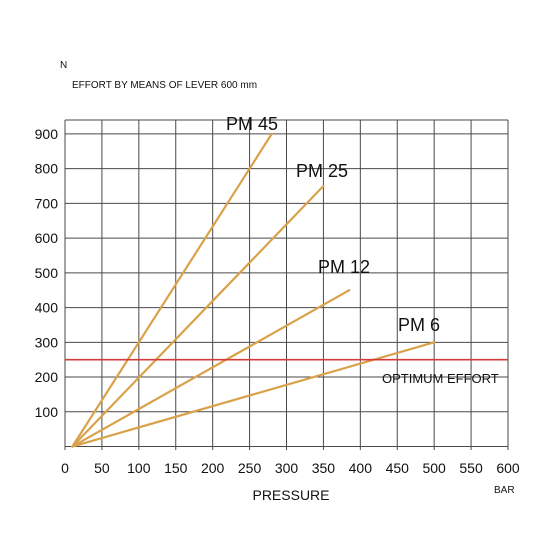 The height and width of the screenshot is (560, 560). What do you see at coordinates (250, 468) in the screenshot?
I see `x-tick-label-250: 250` at bounding box center [250, 468].